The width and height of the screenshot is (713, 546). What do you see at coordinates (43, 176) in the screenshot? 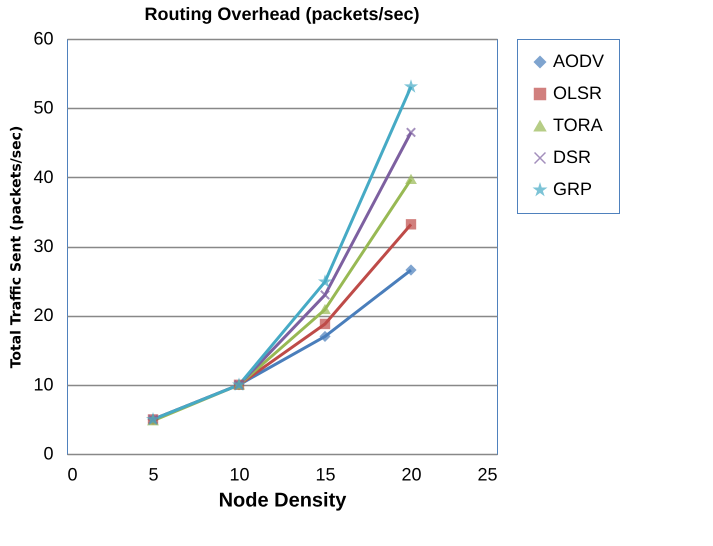
I see `y-tick-label: 40` at bounding box center [43, 176].